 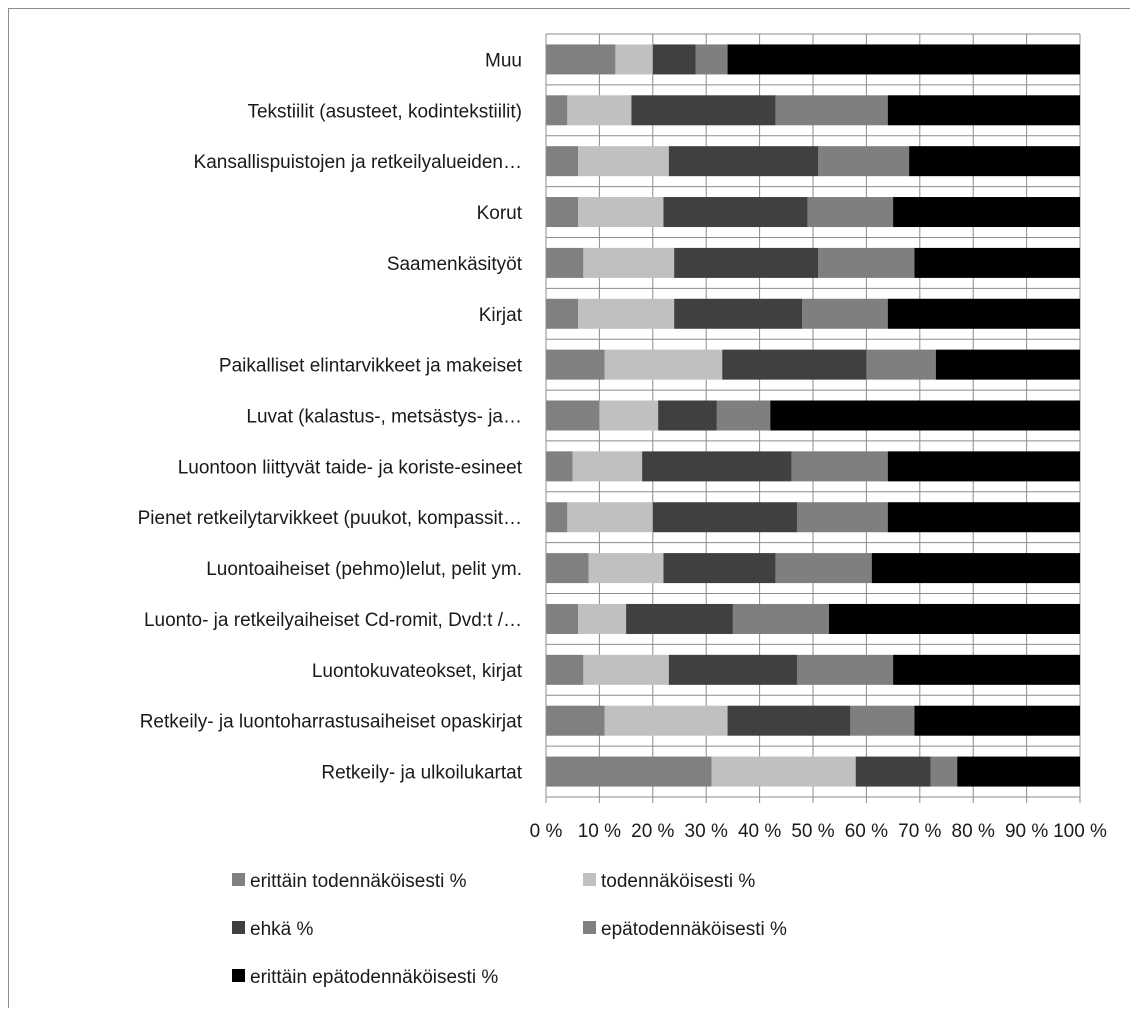 I want to click on x-tick-label-0: 0 %, so click(x=546, y=831).